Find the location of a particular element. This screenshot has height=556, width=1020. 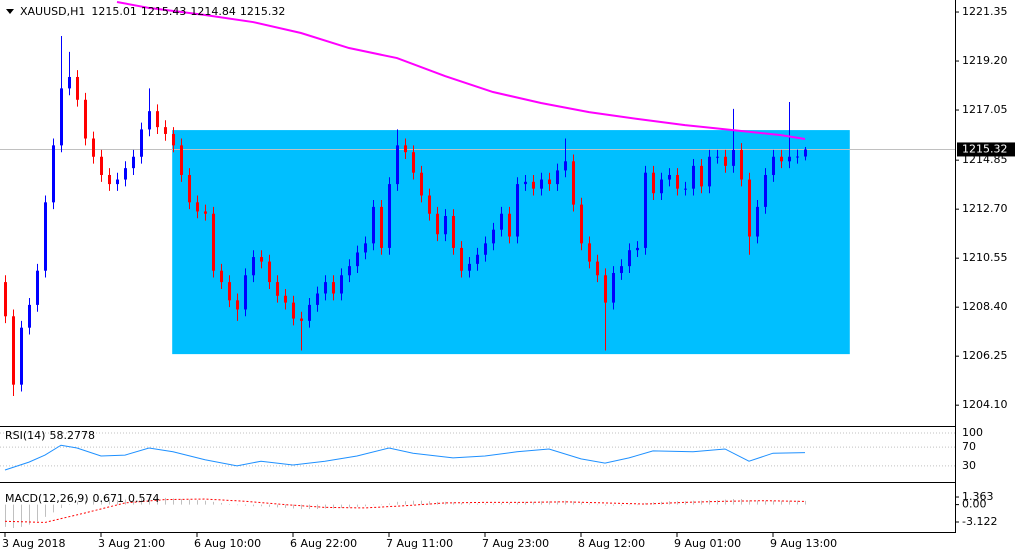

y-tick-label: 70 is located at coordinates (969, 446).